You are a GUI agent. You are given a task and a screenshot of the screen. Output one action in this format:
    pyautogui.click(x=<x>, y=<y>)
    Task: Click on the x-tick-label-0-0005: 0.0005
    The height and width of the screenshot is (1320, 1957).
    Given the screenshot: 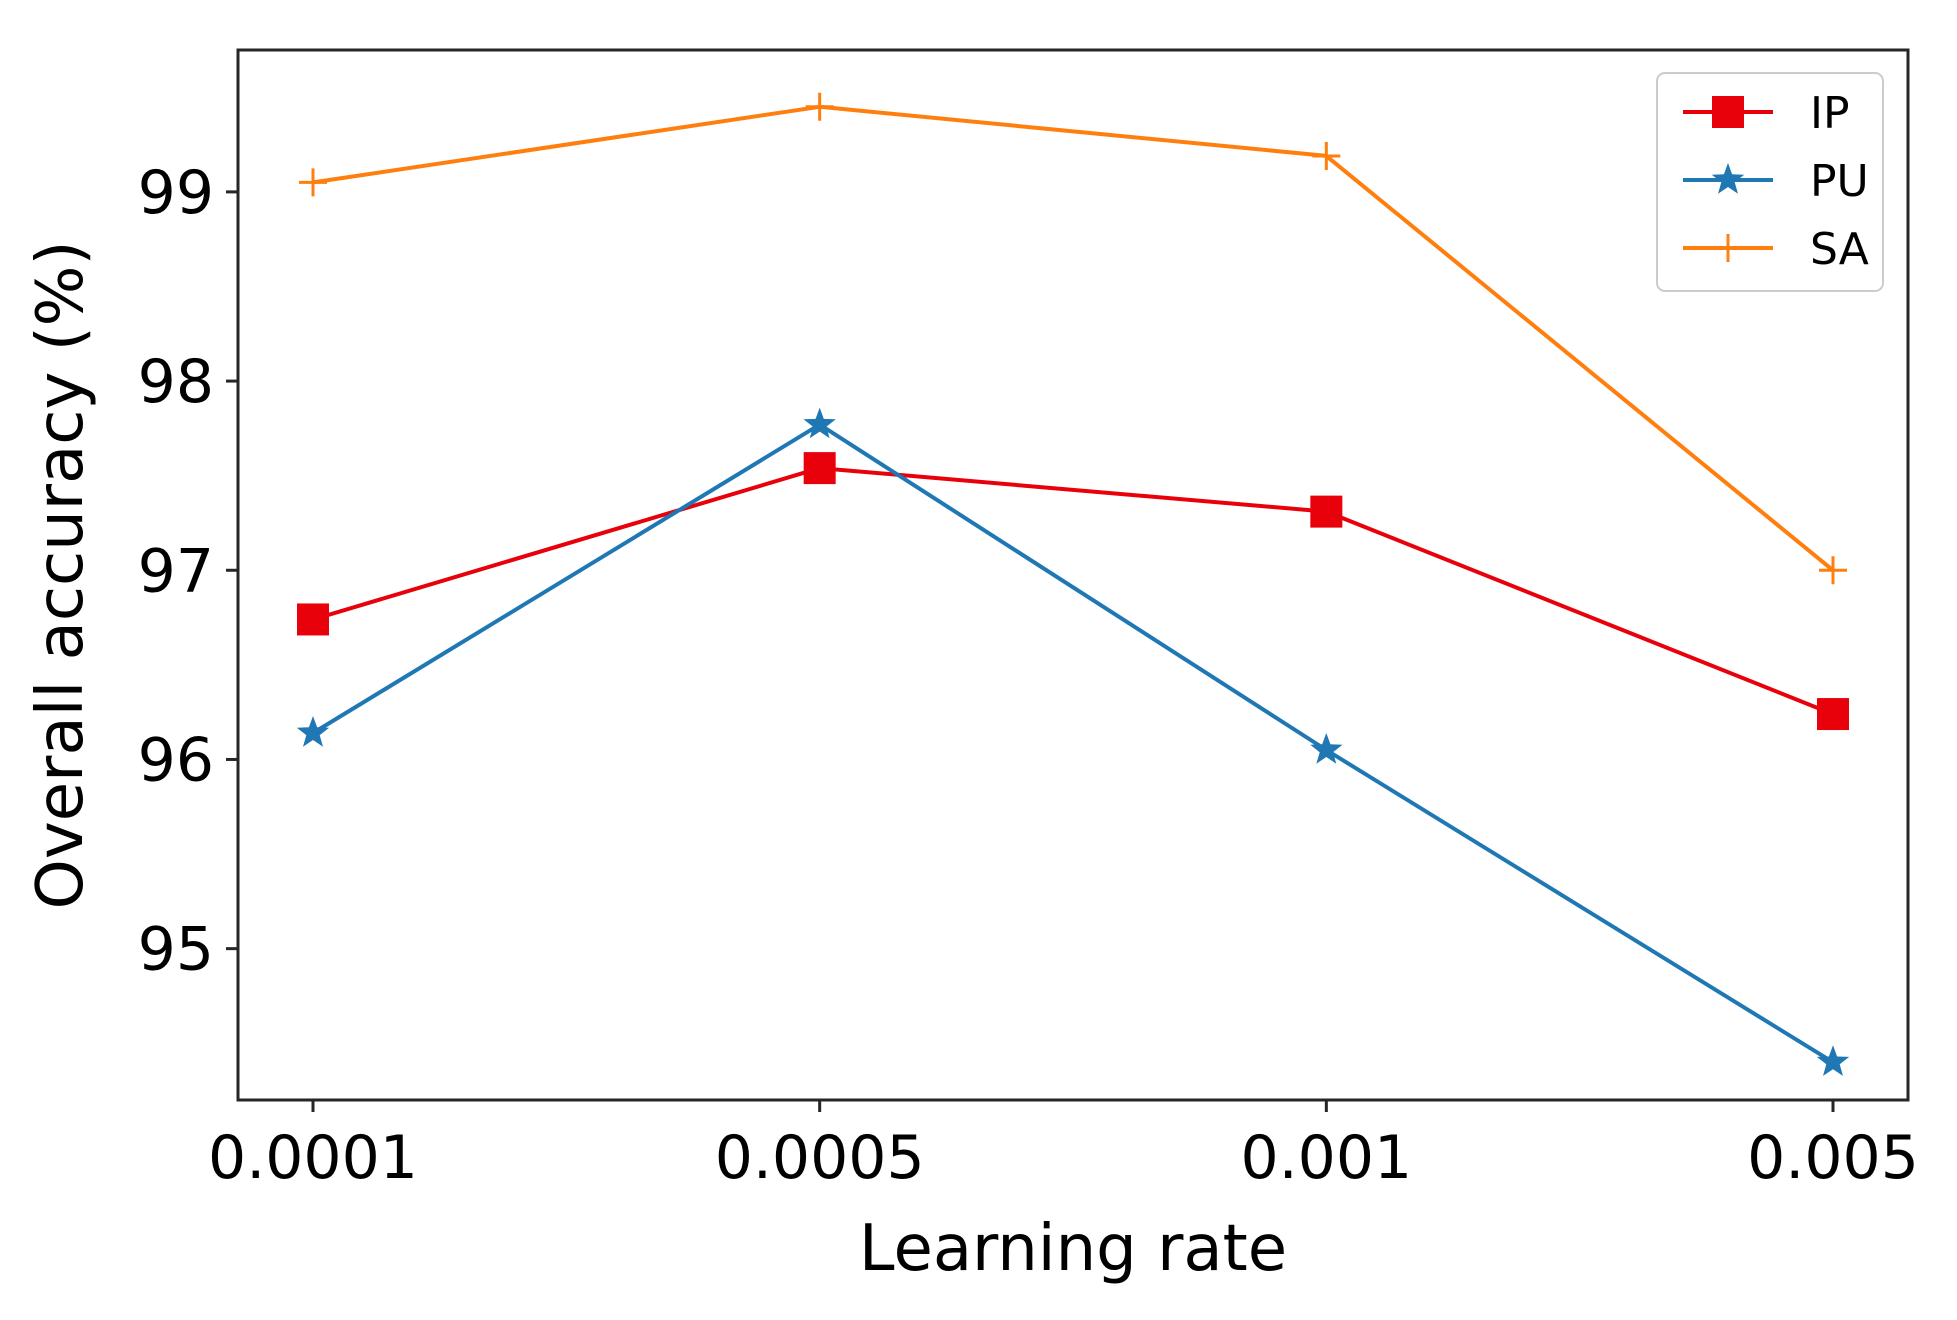 What is the action you would take?
    pyautogui.click(x=820, y=1158)
    